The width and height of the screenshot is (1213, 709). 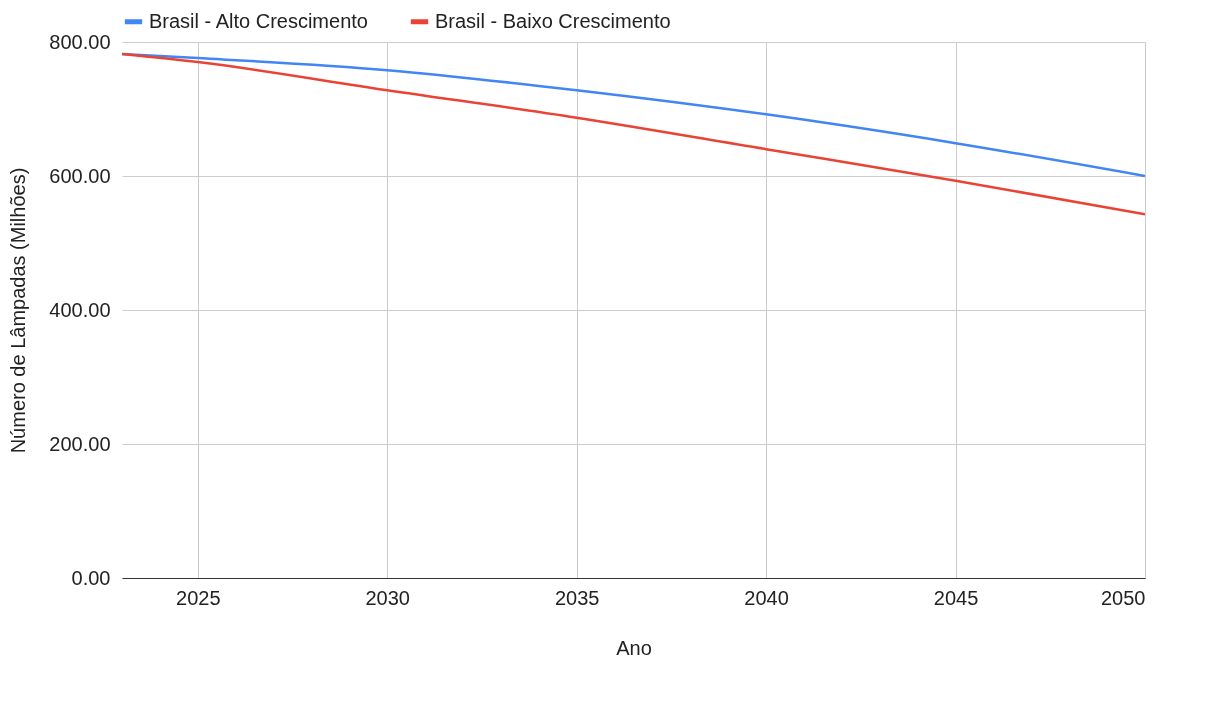 I want to click on y-tick-label: 0.00, so click(x=91, y=577).